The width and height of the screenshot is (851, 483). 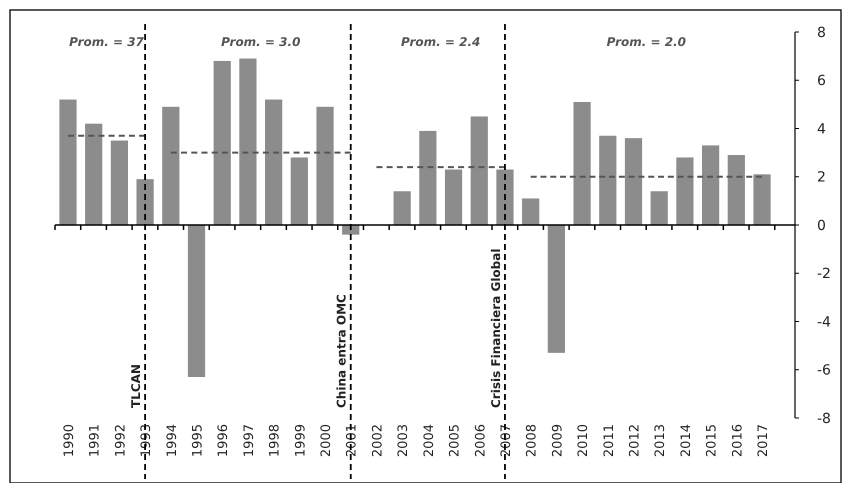 I want to click on x-tick-label: 2000, so click(x=326, y=441).